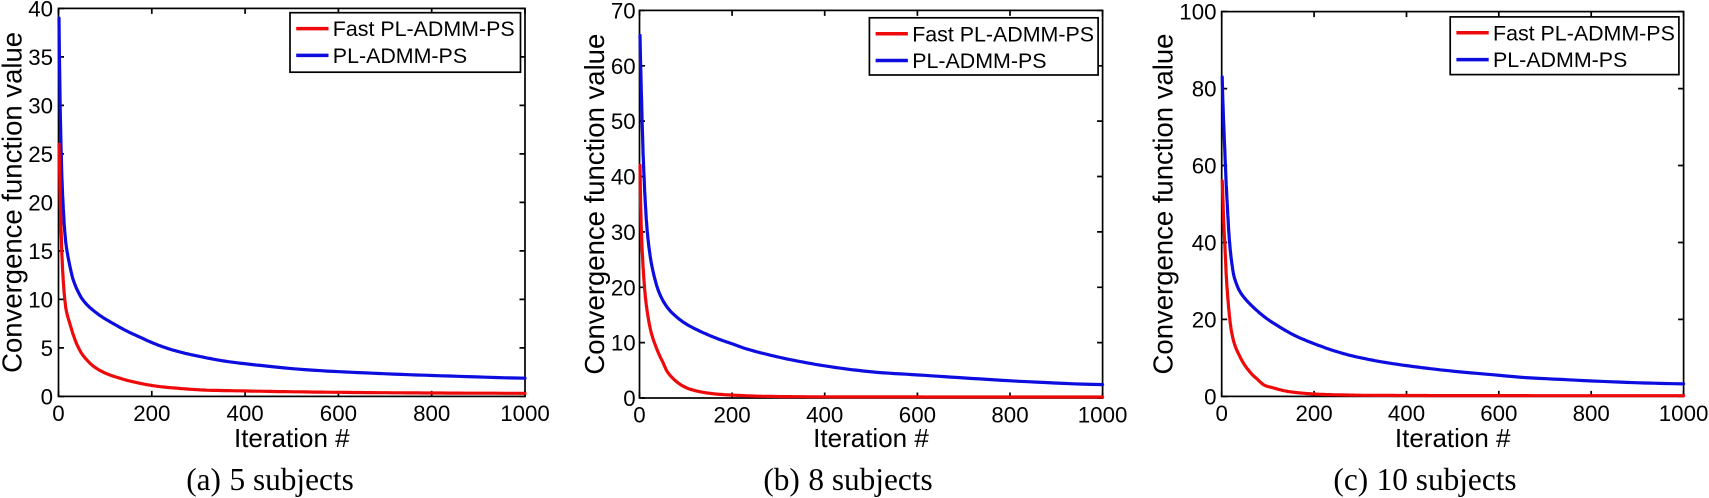 Image resolution: width=1709 pixels, height=498 pixels. I want to click on svg-text: 100, so click(1197, 12).